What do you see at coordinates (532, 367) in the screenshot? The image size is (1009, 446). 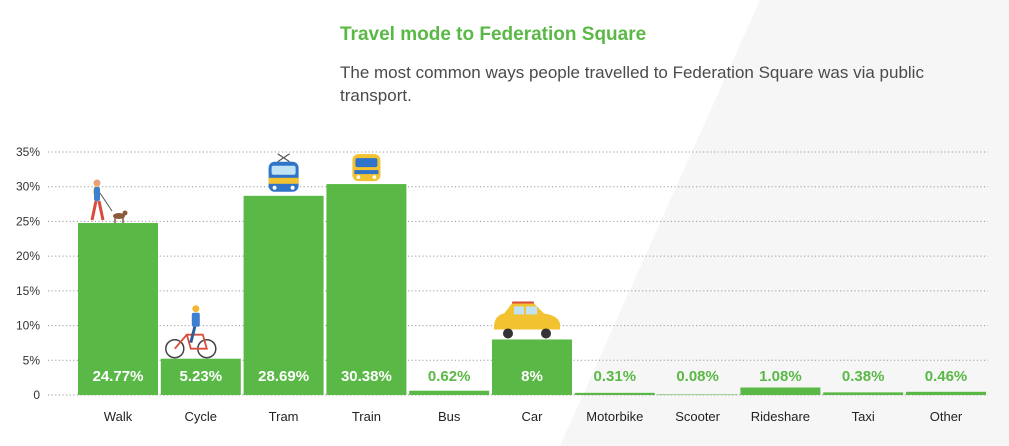 I see `bar-car` at bounding box center [532, 367].